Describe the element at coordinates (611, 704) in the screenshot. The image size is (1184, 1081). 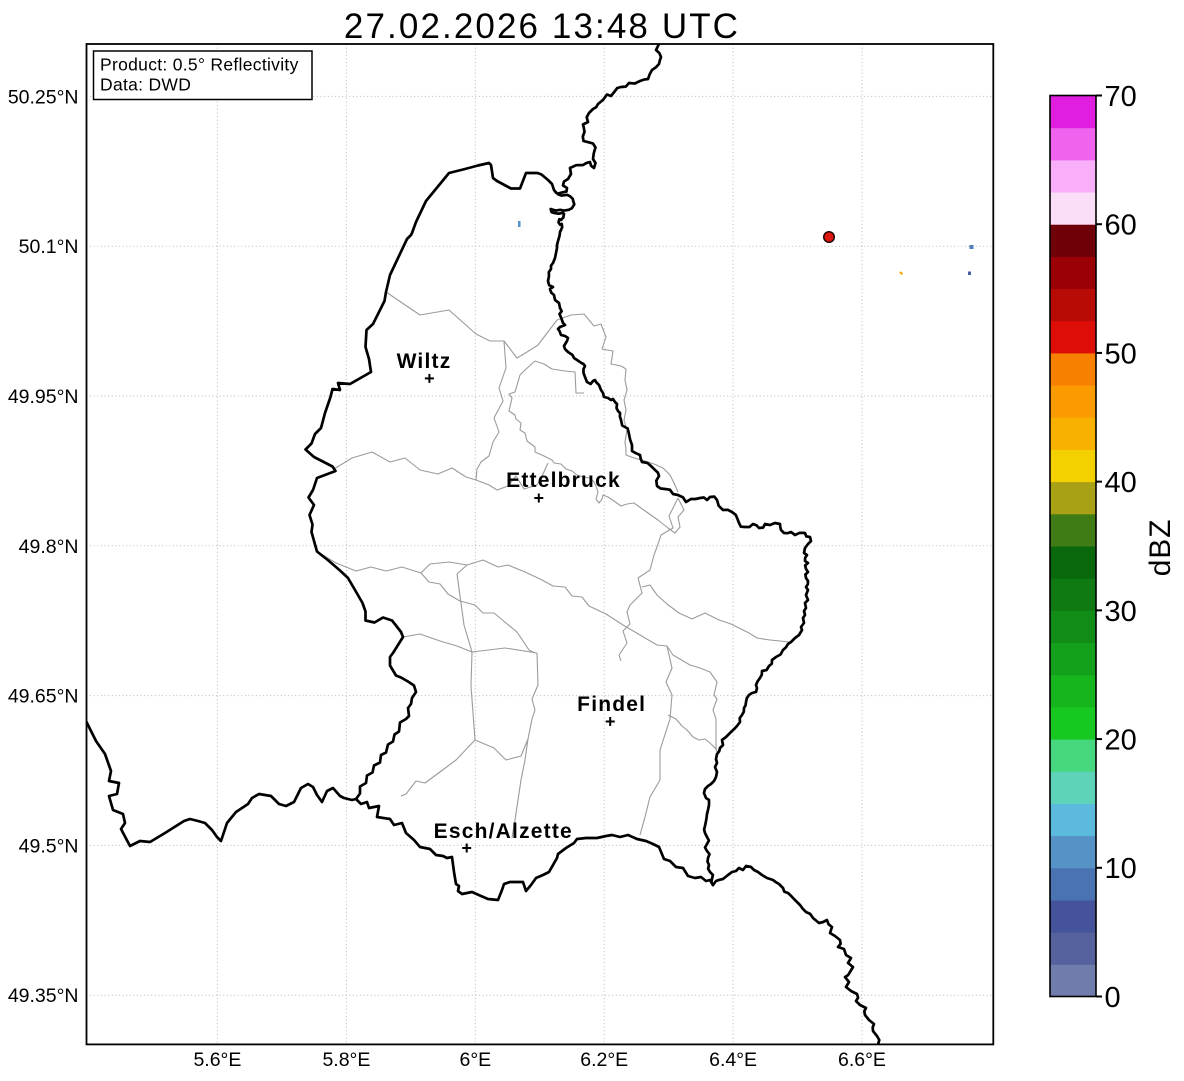
I see `svg-text: Findel` at that location.